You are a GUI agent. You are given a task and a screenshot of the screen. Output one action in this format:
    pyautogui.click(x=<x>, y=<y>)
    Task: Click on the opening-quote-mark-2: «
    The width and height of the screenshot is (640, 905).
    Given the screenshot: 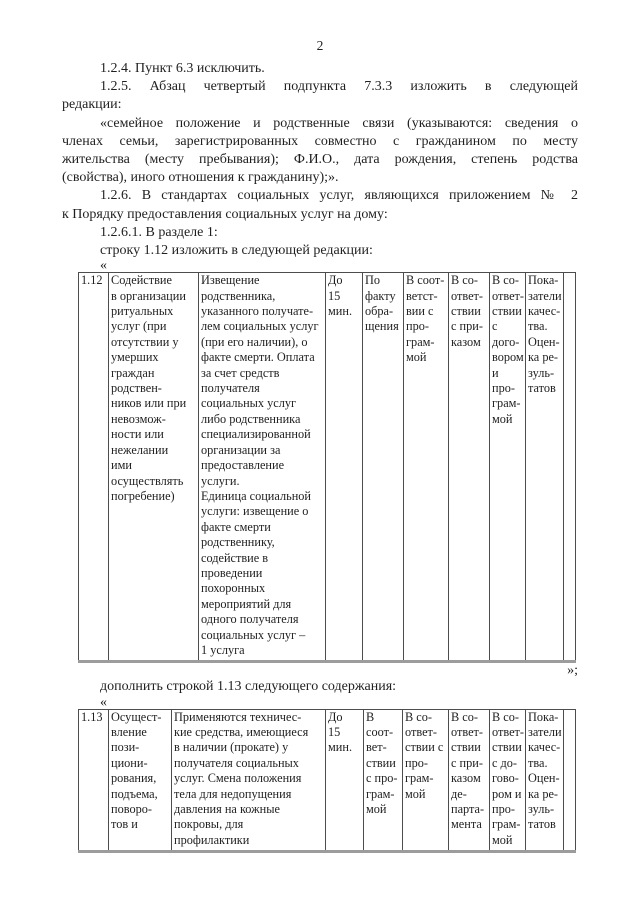 What is the action you would take?
    pyautogui.click(x=103, y=702)
    